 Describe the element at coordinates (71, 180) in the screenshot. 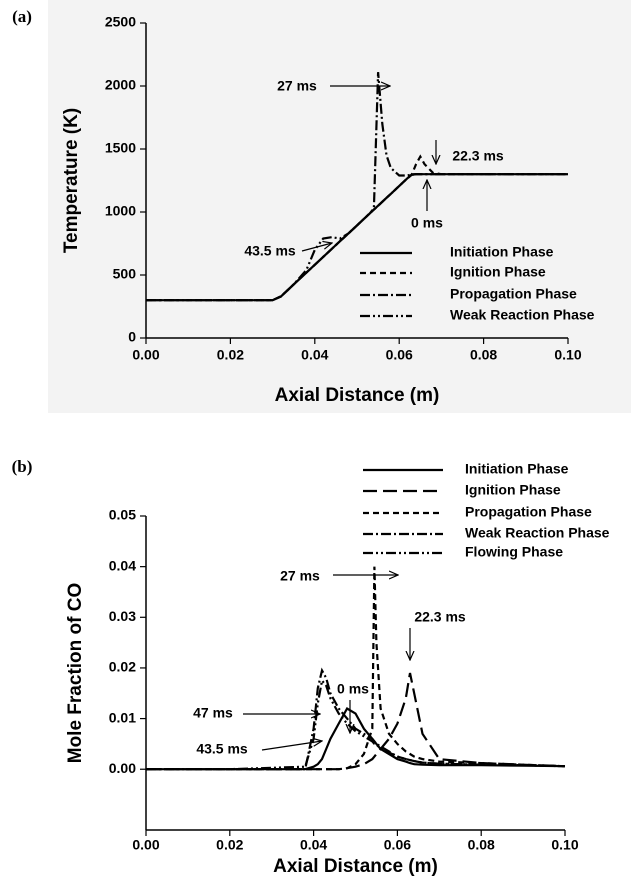

I see `y-axis-label: Temperature (K)` at that location.